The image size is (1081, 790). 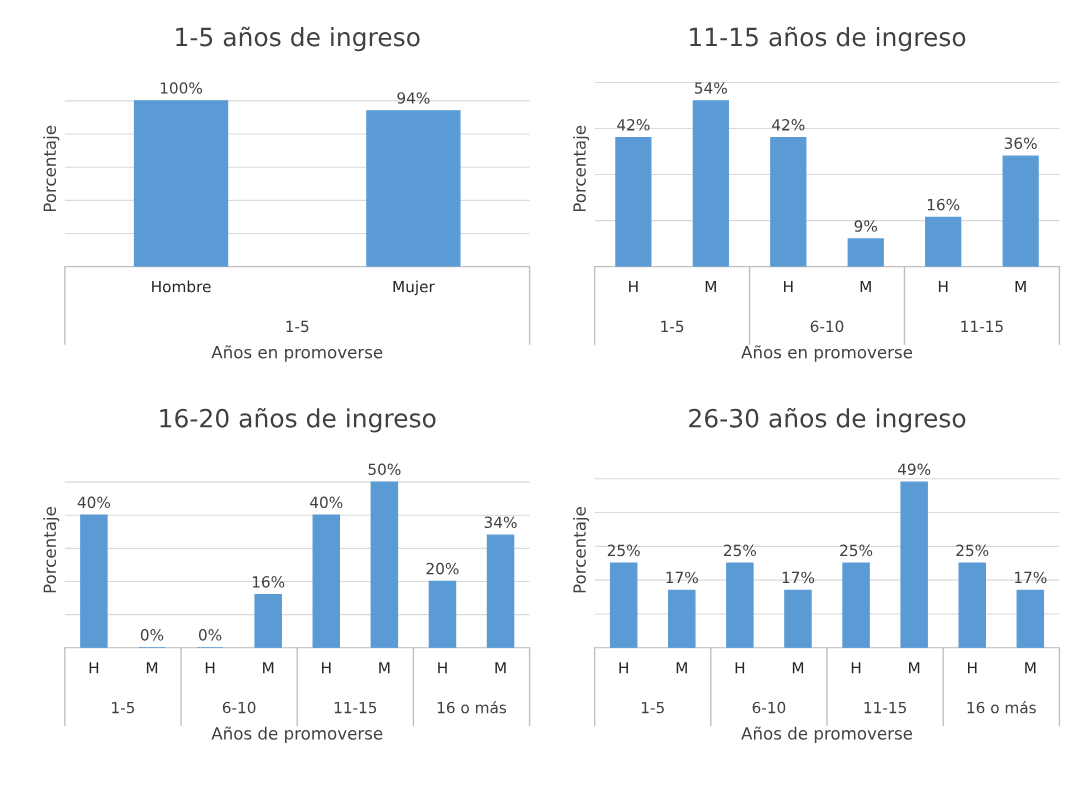 What do you see at coordinates (181, 88) in the screenshot?
I see `data-label: 100%` at bounding box center [181, 88].